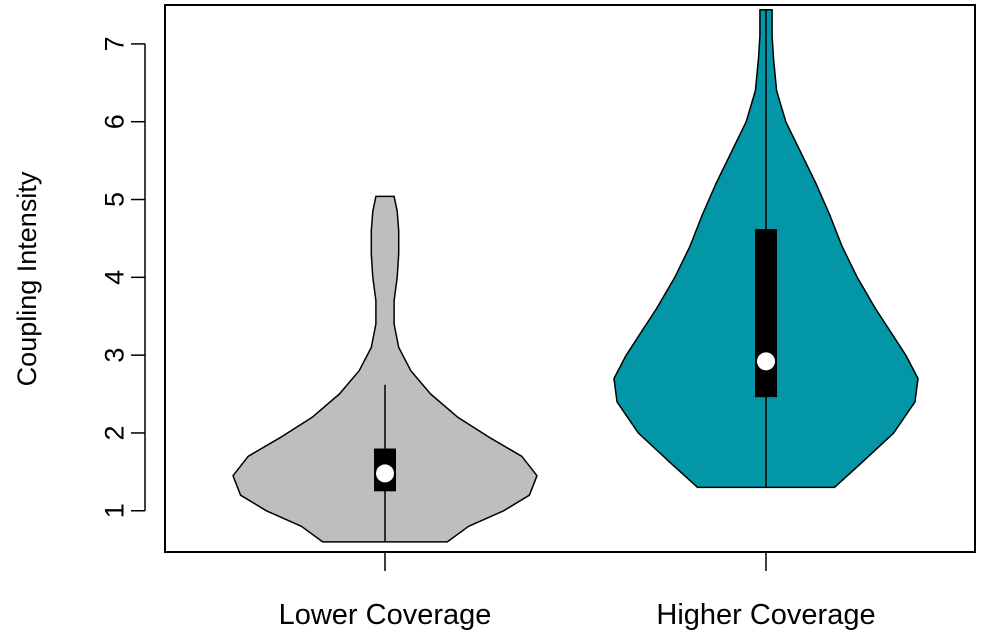 The width and height of the screenshot is (989, 639). Describe the element at coordinates (766, 313) in the screenshot. I see `violin-iqr-box` at that location.